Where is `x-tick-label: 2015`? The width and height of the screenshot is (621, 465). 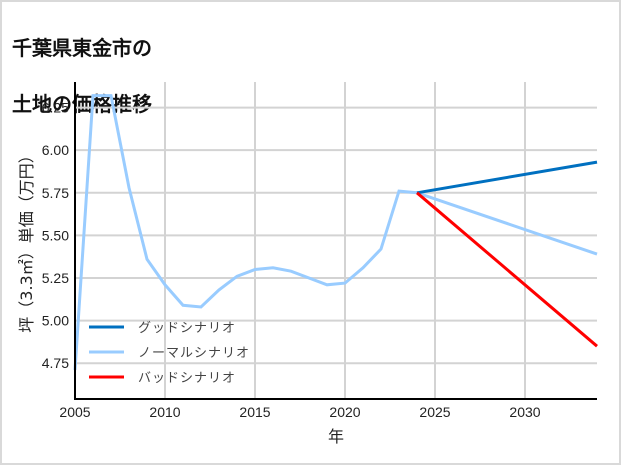
x-tick-label: 2015 is located at coordinates (254, 412).